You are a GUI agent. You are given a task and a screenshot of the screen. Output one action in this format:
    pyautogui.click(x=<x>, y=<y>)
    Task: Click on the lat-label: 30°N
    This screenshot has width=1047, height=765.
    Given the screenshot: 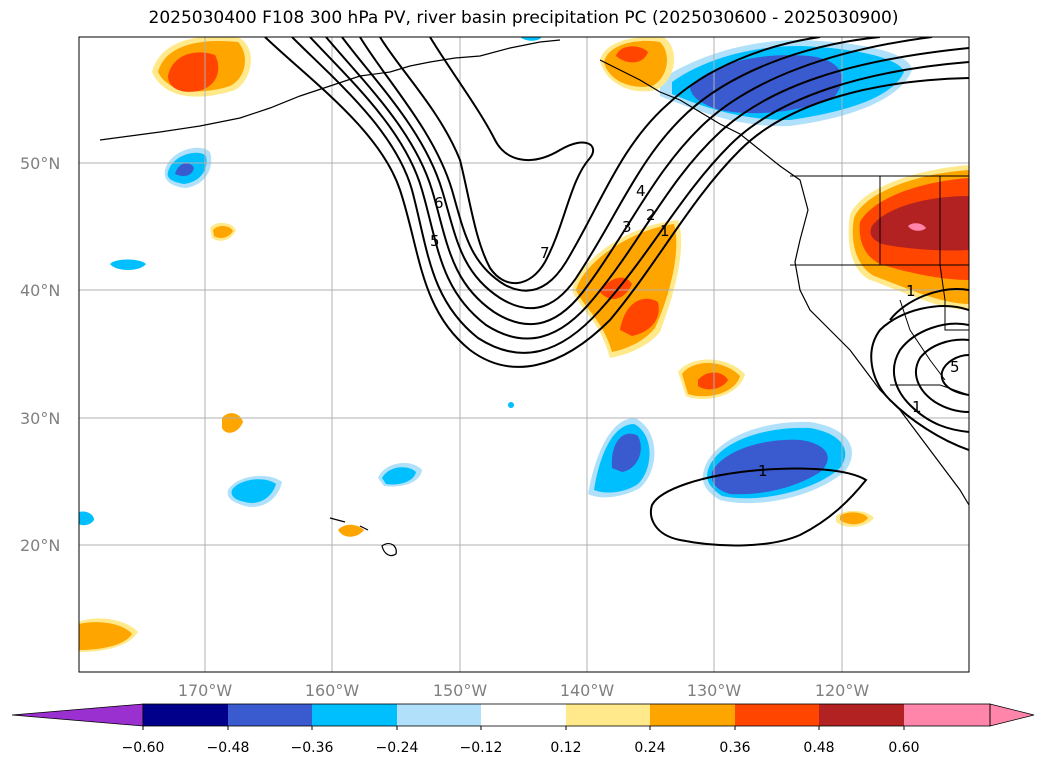 What is the action you would take?
    pyautogui.click(x=40, y=418)
    